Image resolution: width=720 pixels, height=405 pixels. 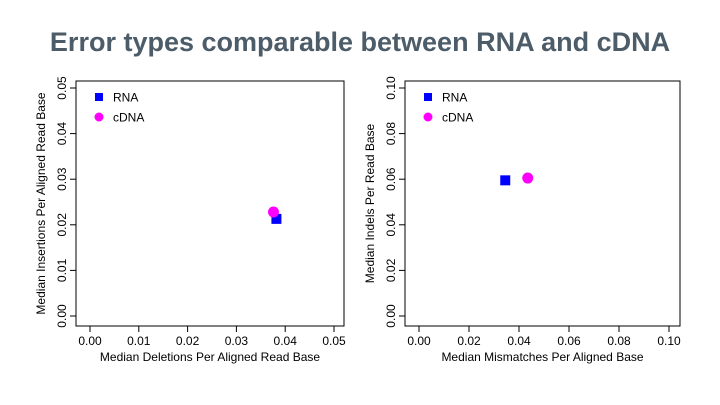 I want to click on chart1-y-tick-label: 0.05, so click(x=62, y=88).